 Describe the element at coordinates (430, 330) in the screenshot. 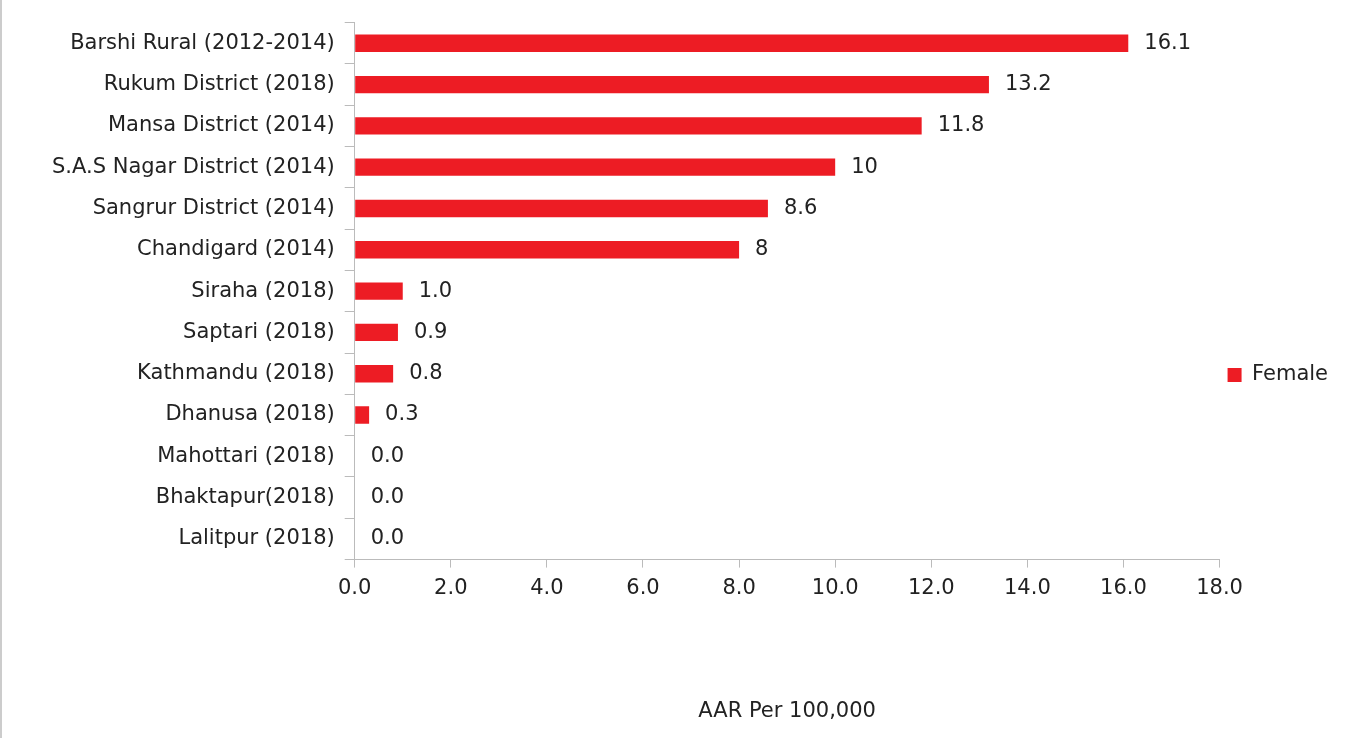

I see `data-label: 0.9` at that location.